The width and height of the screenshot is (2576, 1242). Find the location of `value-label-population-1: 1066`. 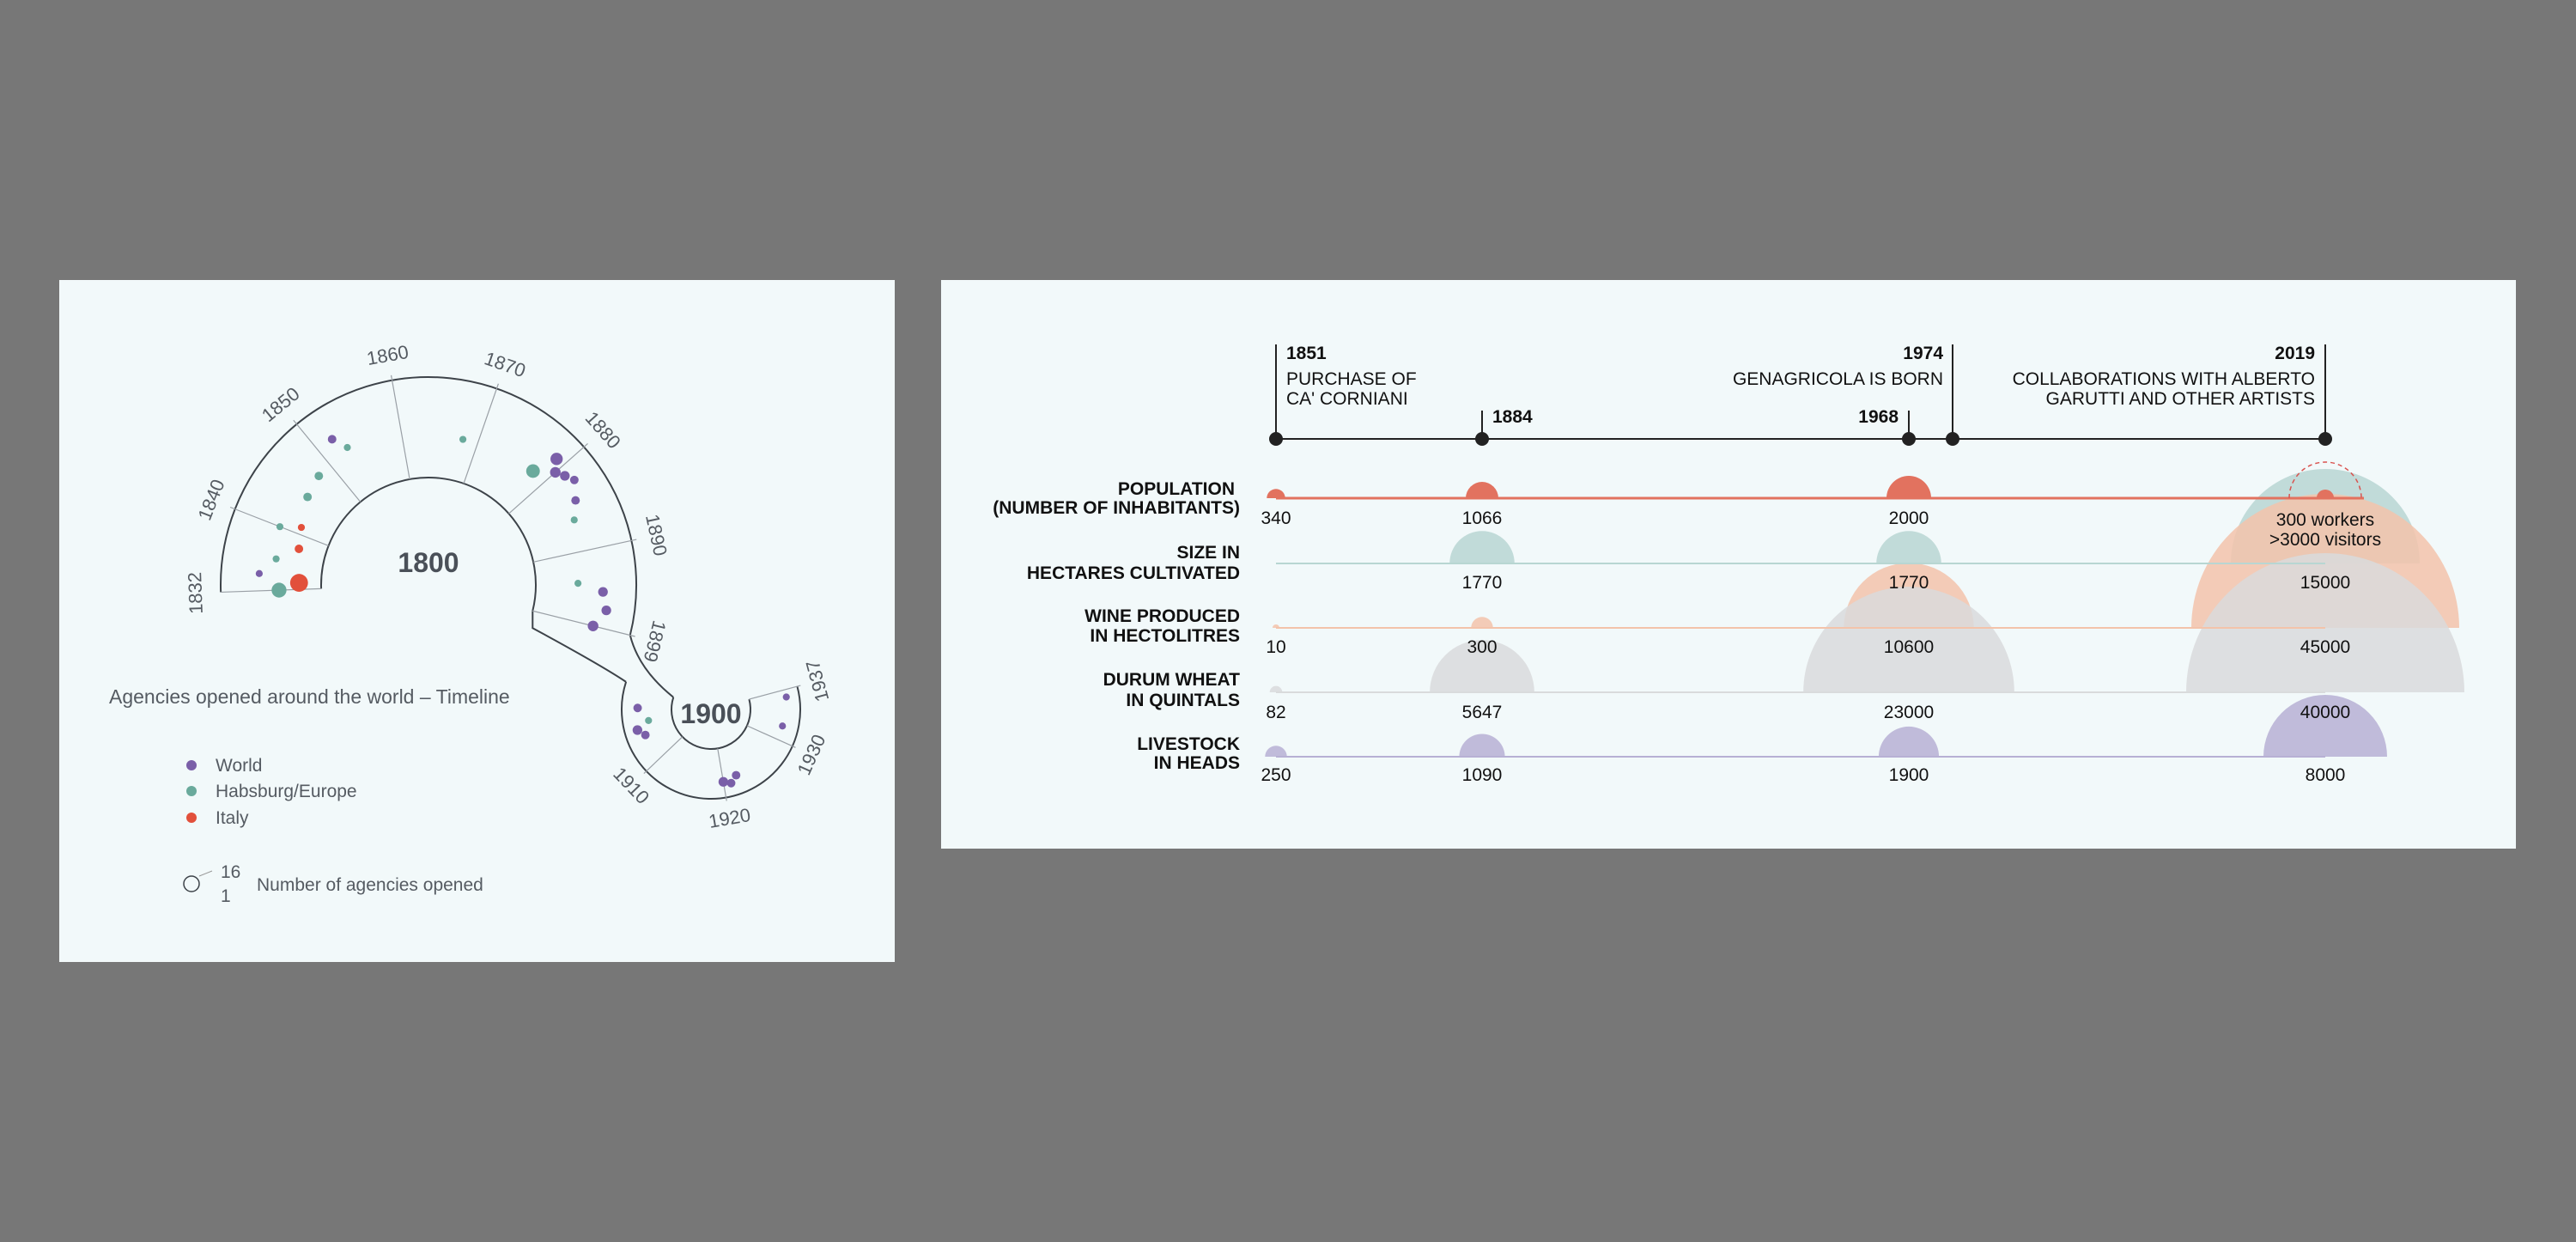

value-label-population-1: 1066 is located at coordinates (1482, 518).